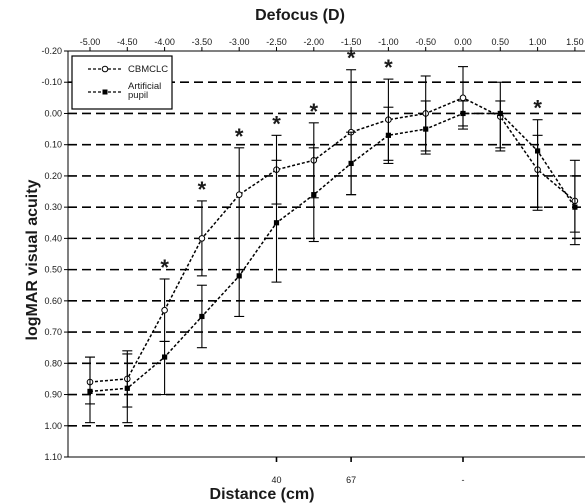  Describe the element at coordinates (51, 51) in the screenshot. I see `y-tick-label: -0.20` at that location.